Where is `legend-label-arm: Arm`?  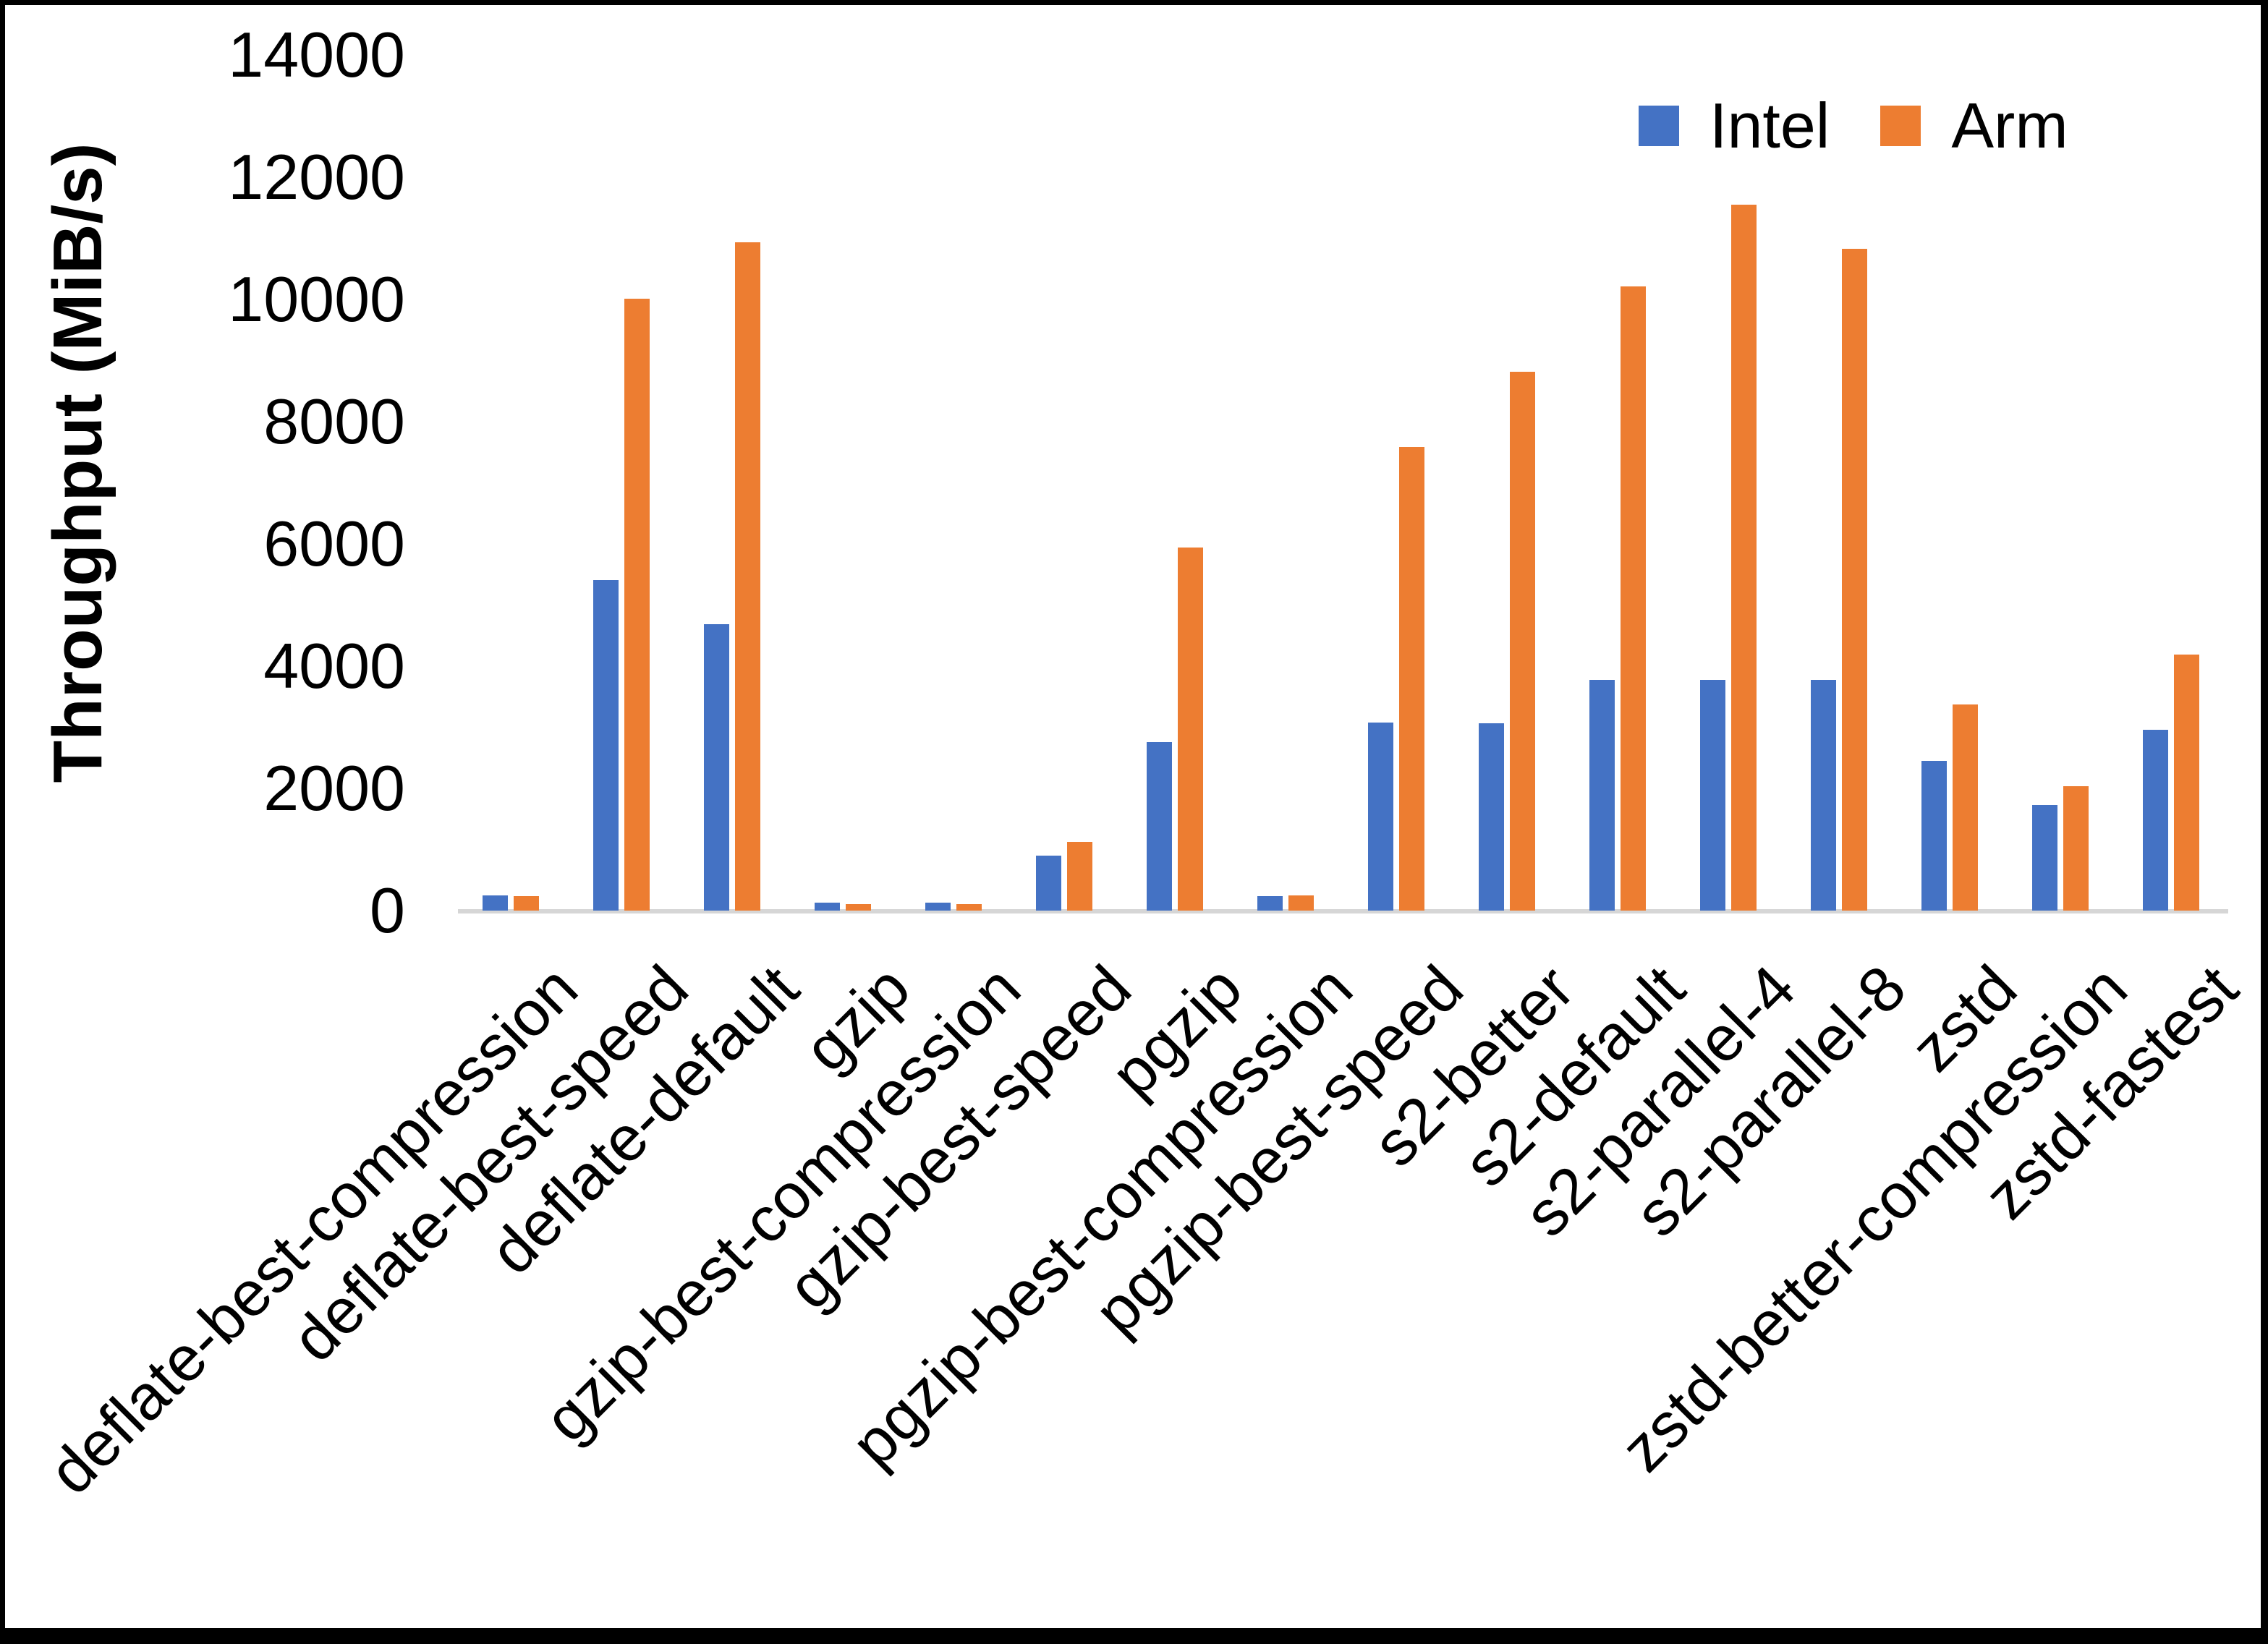 legend-label-arm: Arm is located at coordinates (2009, 125).